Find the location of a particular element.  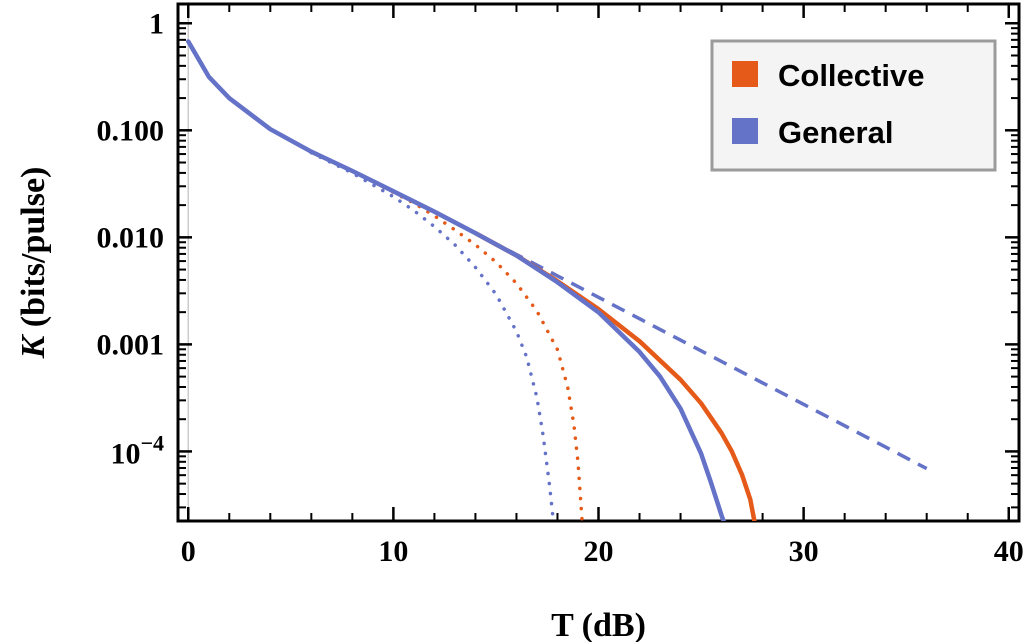

legend-box is located at coordinates (853, 105).